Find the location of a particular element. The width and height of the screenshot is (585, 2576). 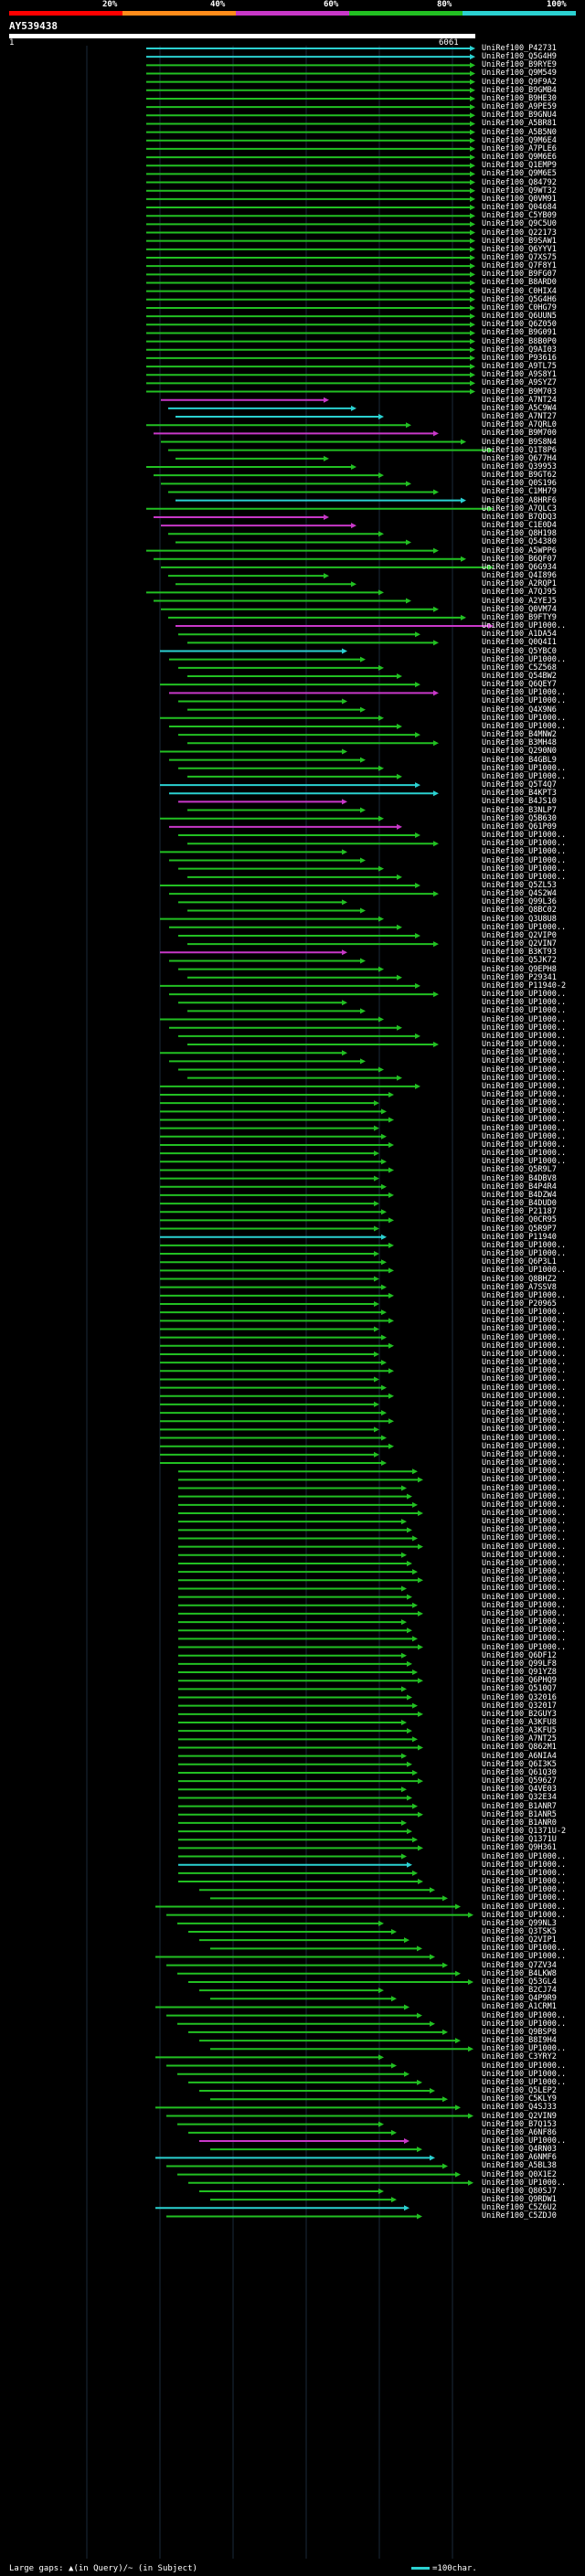

hit-link: UniRef100_A9SYZ7 is located at coordinates (519, 383).